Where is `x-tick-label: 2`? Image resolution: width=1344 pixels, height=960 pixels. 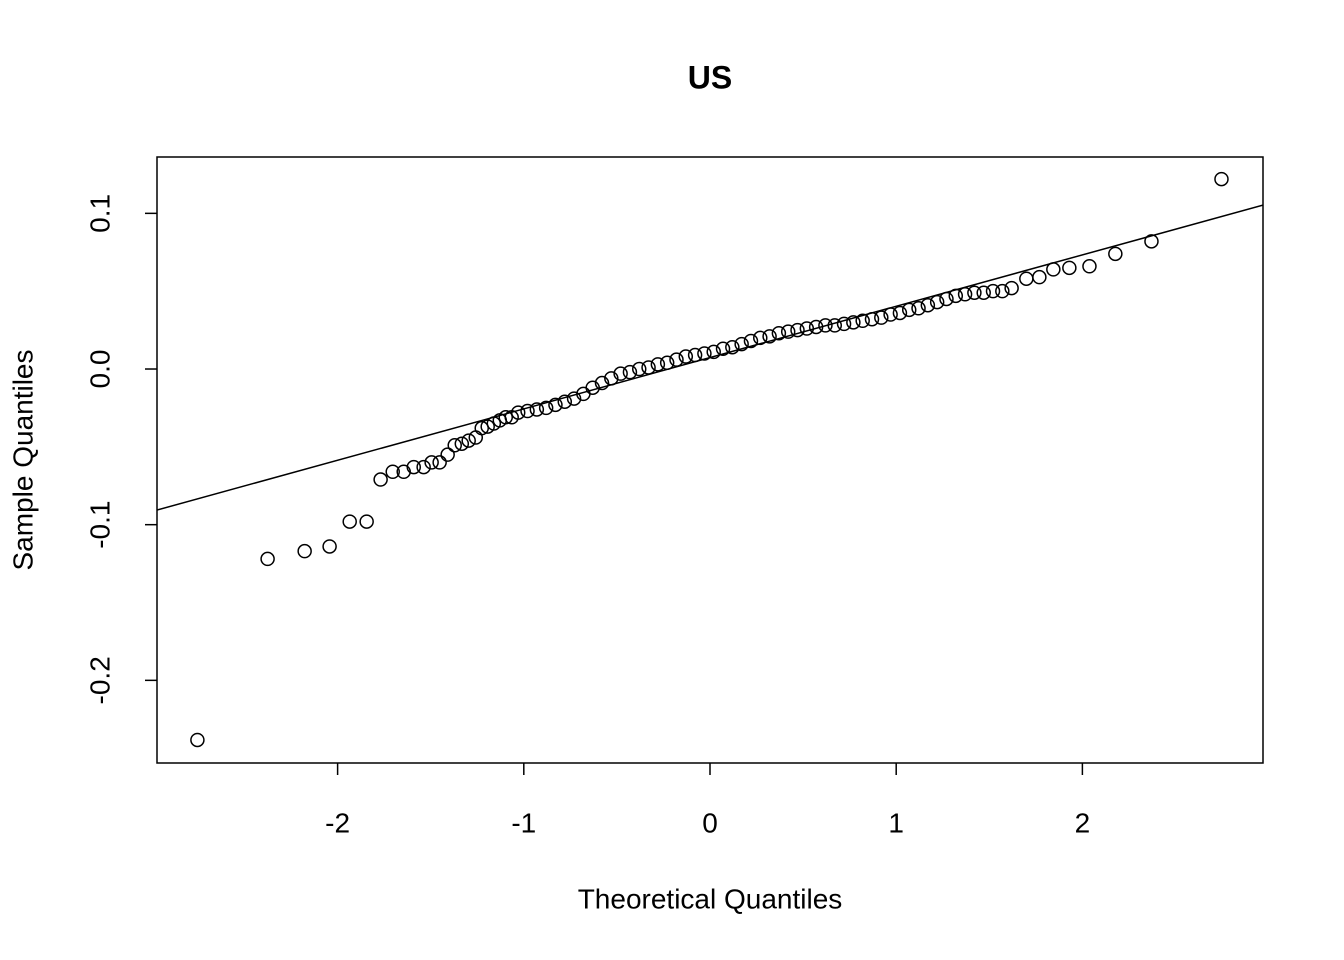
x-tick-label: 2 is located at coordinates (1083, 822).